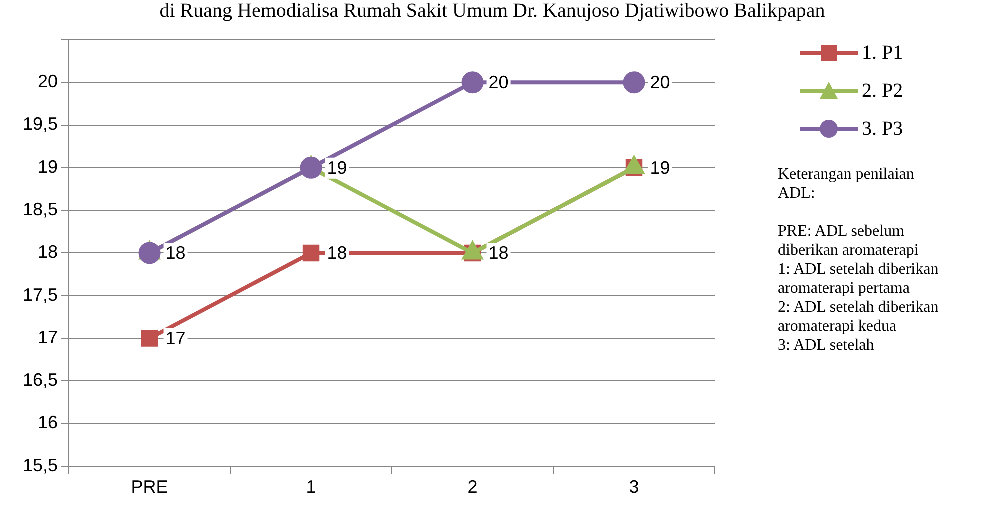 The height and width of the screenshot is (524, 985). What do you see at coordinates (311, 487) in the screenshot?
I see `x-tick-label: 1` at bounding box center [311, 487].